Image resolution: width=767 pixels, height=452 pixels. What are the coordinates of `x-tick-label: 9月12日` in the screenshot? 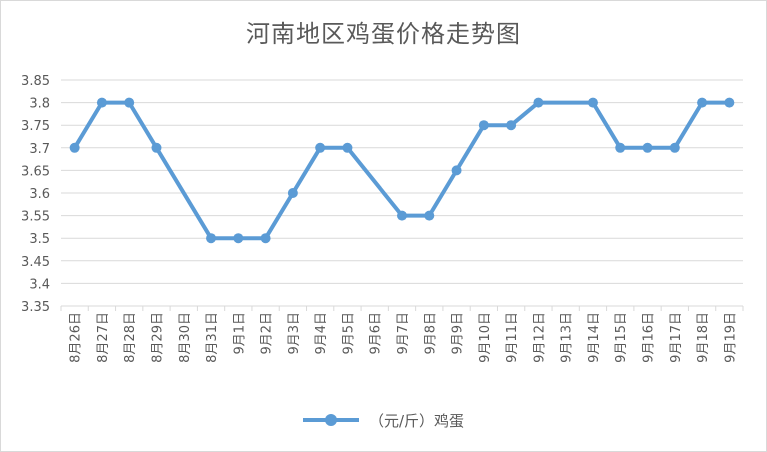 It's located at (539, 337).